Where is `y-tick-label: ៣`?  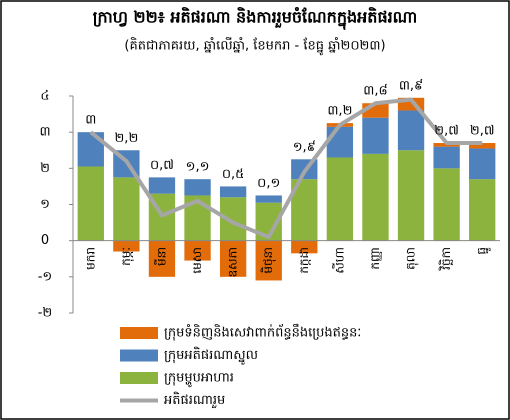 y-tick-label: ៣ is located at coordinates (44, 132).